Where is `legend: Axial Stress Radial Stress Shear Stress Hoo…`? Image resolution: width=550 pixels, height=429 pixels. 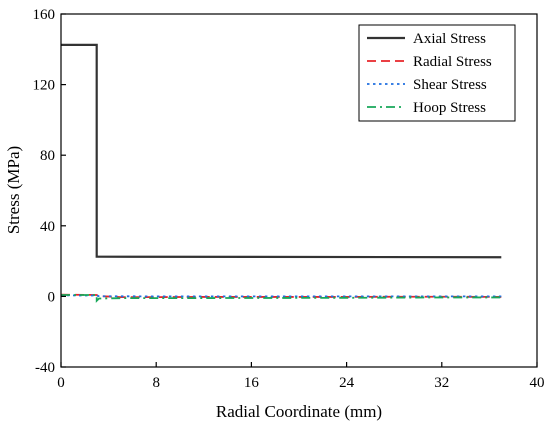
legend: Axial Stress Radial Stress Shear Stress Hoo… is located at coordinates (437, 73).